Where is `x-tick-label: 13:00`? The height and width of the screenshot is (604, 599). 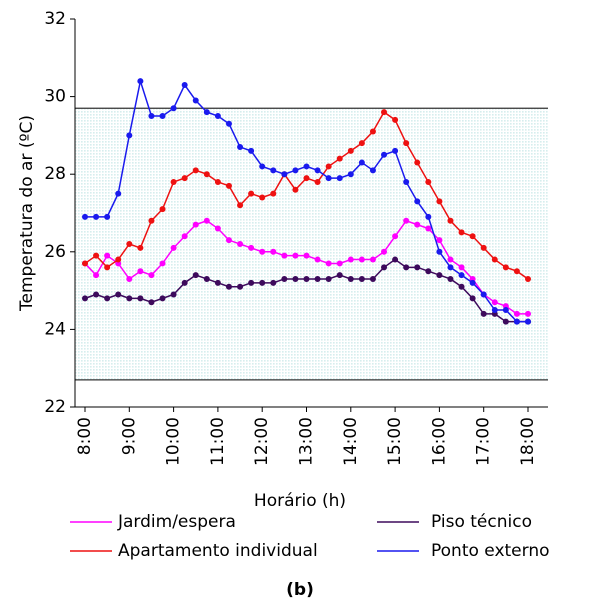 x-tick-label: 13:00 is located at coordinates (307, 441).